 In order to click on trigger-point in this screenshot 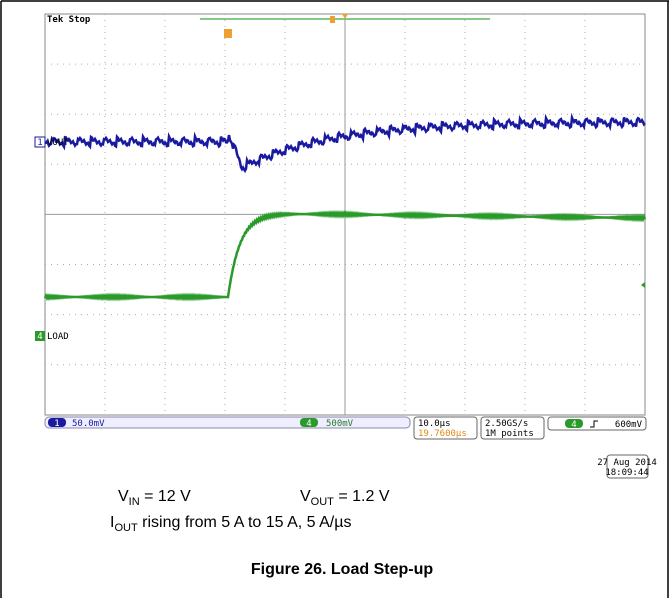, I will do `click(345, 16)`.